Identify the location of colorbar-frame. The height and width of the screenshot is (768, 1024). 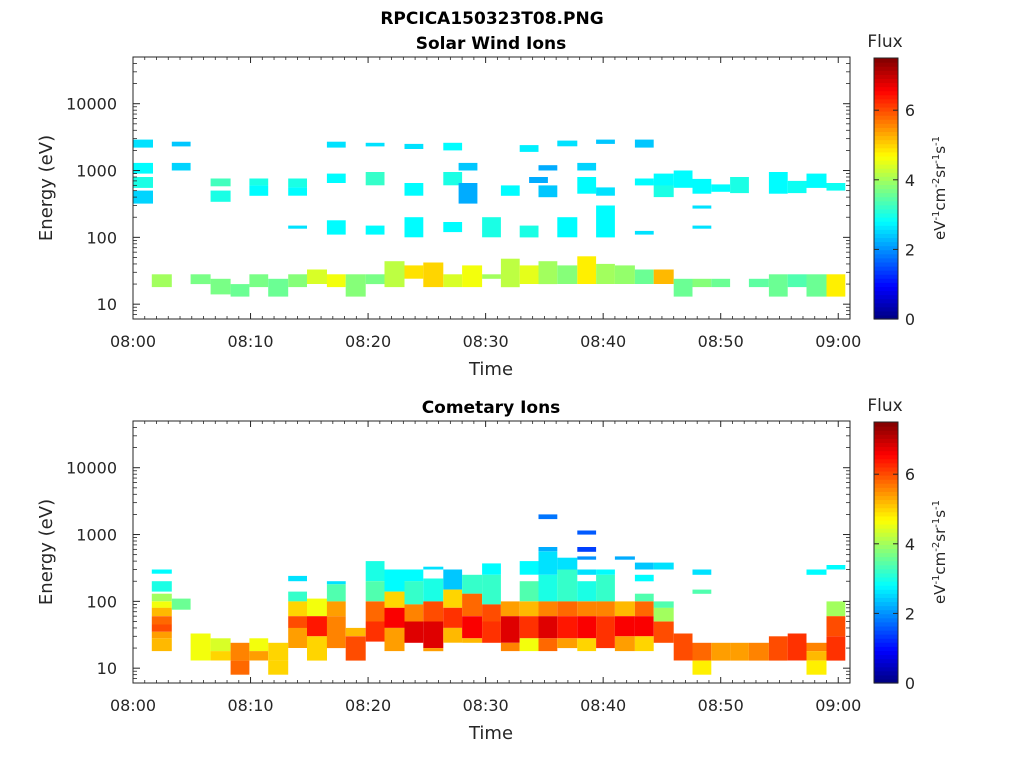
(886, 188).